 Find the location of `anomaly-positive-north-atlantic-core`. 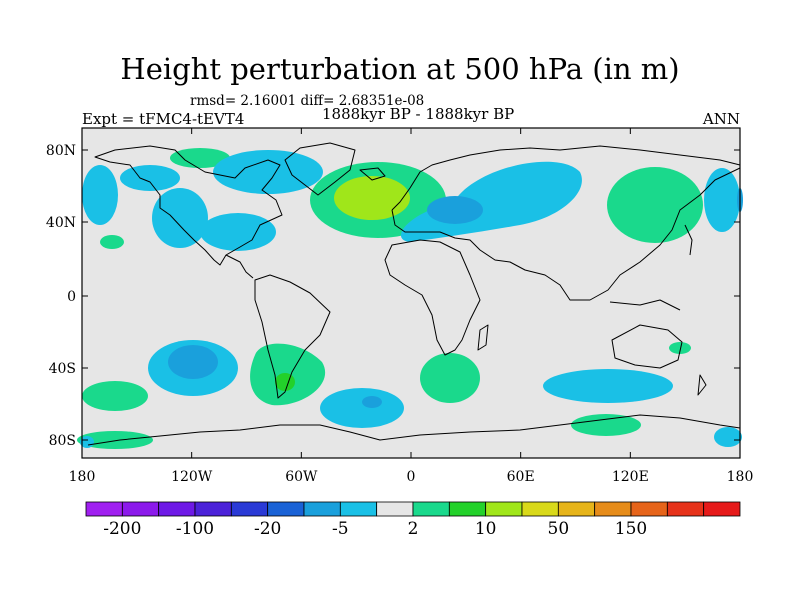

anomaly-positive-north-atlantic-core is located at coordinates (372, 198).